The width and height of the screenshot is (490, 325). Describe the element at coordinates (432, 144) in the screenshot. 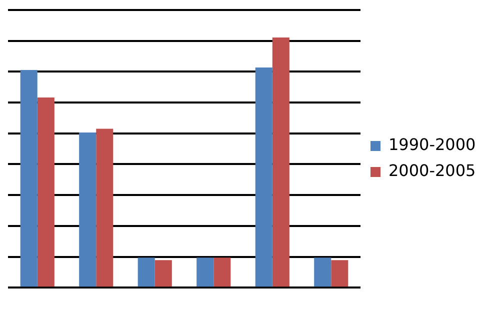

I see `legend-label: 1990-2000` at that location.